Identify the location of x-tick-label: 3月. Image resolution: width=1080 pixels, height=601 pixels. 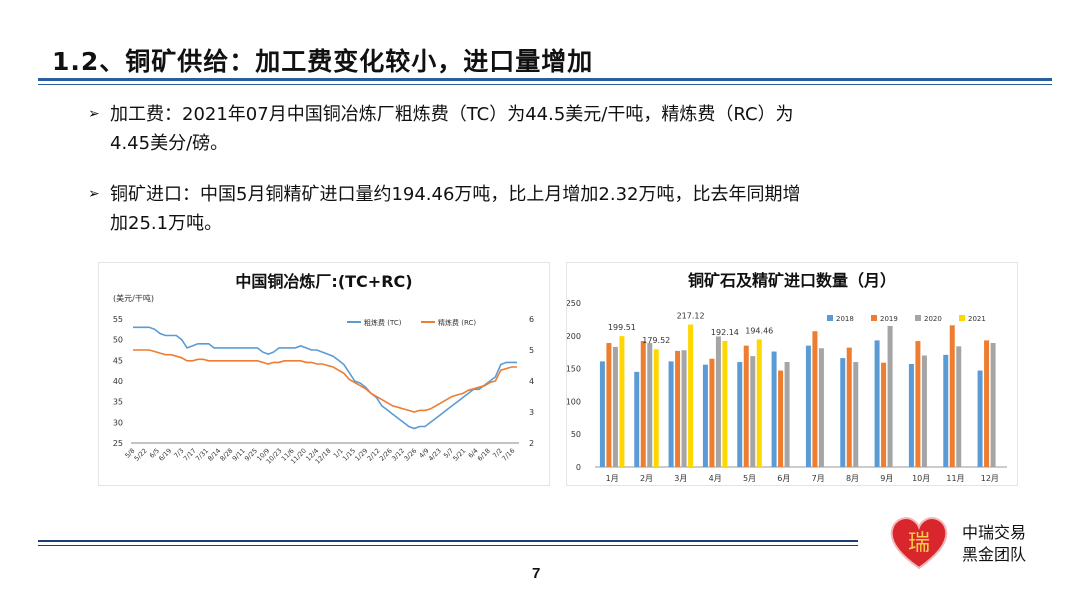
(680, 478).